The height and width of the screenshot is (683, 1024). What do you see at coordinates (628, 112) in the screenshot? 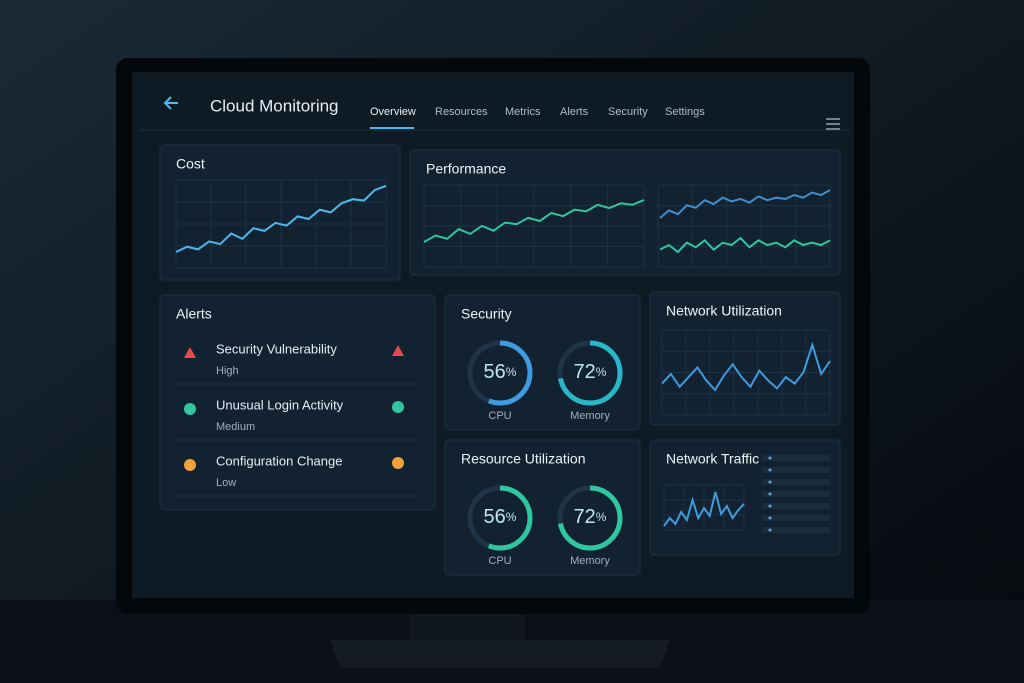
I see `nav-item: Security` at bounding box center [628, 112].